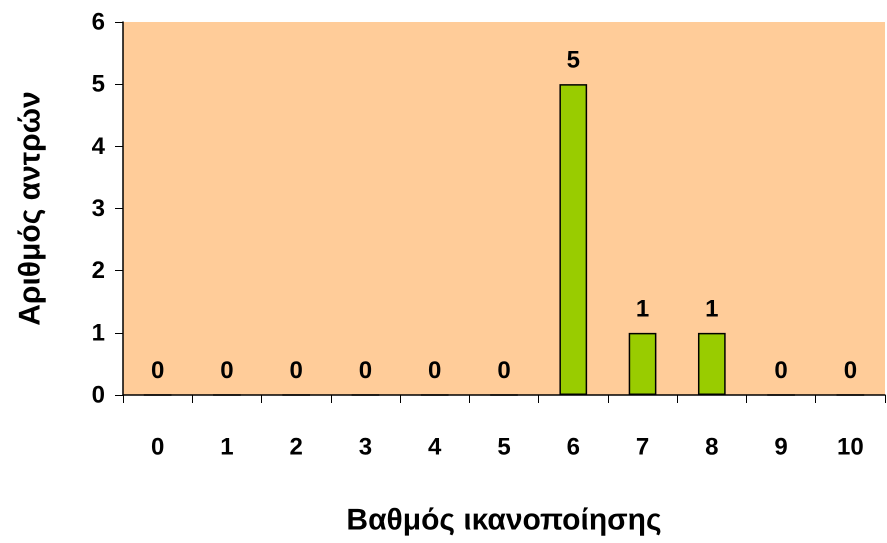  Describe the element at coordinates (98, 270) in the screenshot. I see `y-tick-label: 2` at that location.